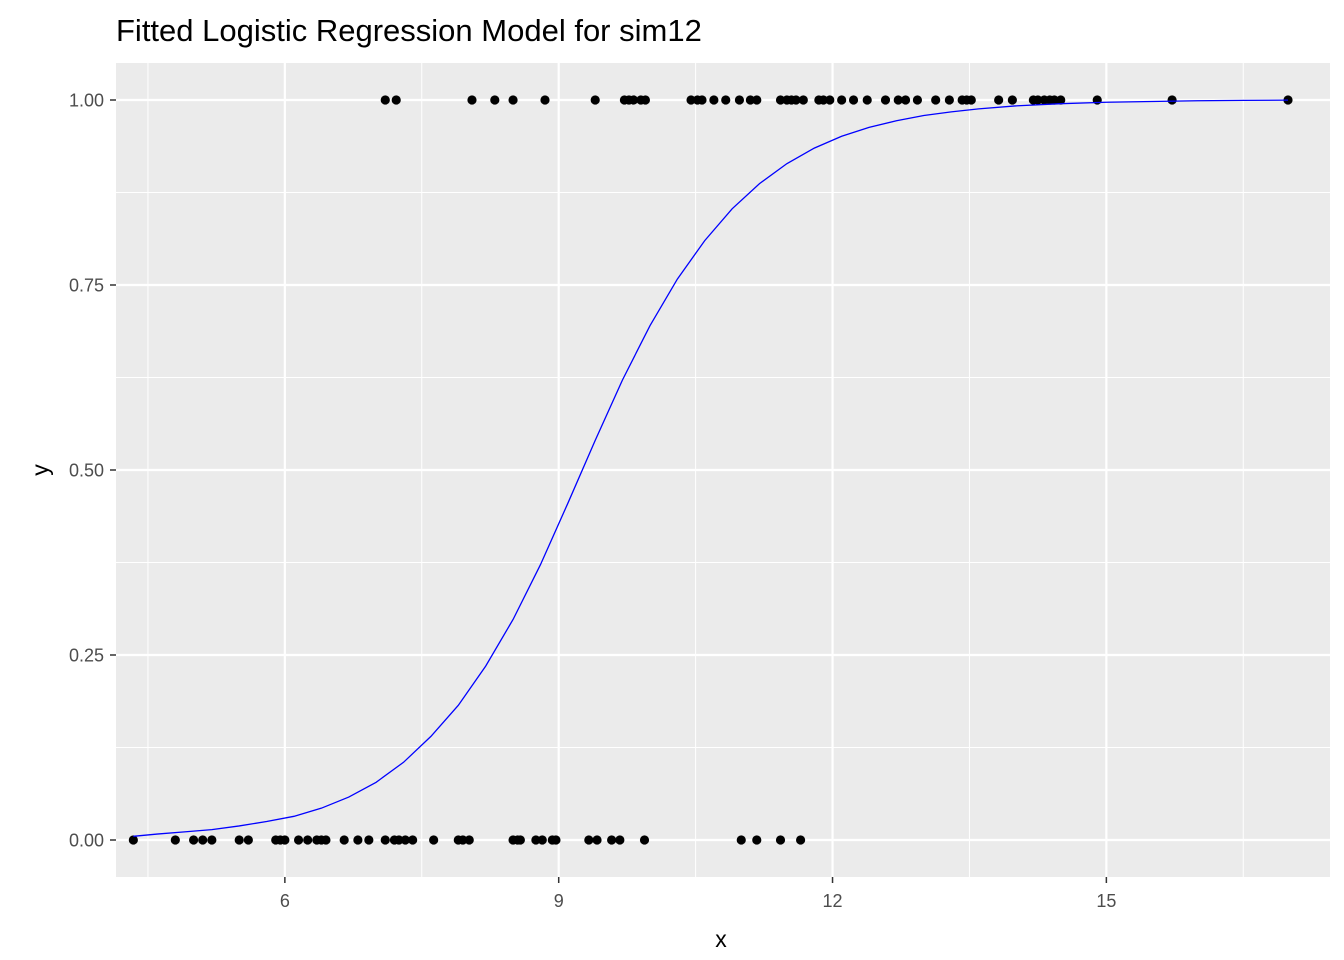 The width and height of the screenshot is (1344, 960). Describe the element at coordinates (833, 901) in the screenshot. I see `x-tick-label: 12` at that location.